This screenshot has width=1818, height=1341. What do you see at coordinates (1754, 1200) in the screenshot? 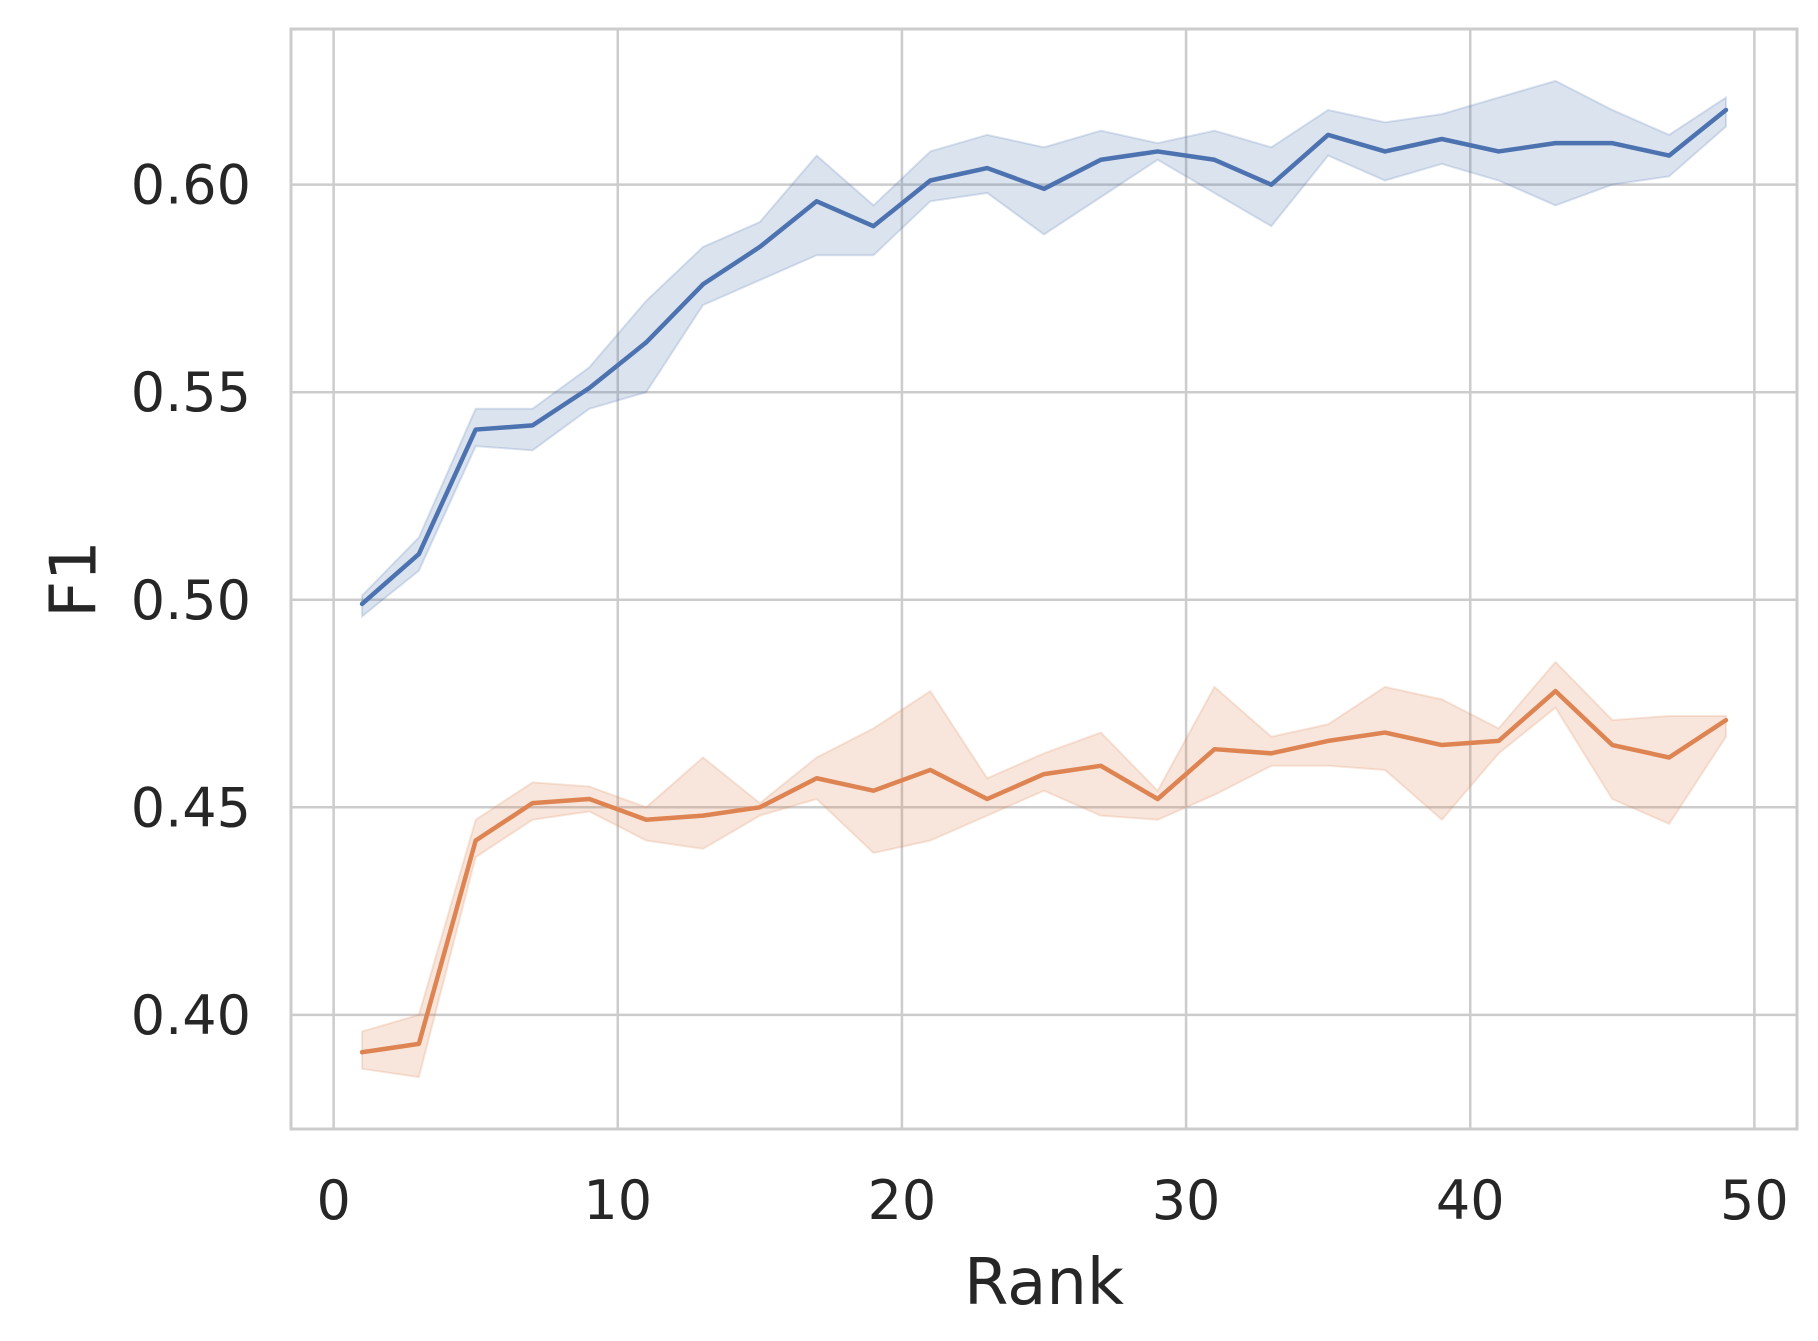
I see `x-tick-label: 50` at bounding box center [1754, 1200].